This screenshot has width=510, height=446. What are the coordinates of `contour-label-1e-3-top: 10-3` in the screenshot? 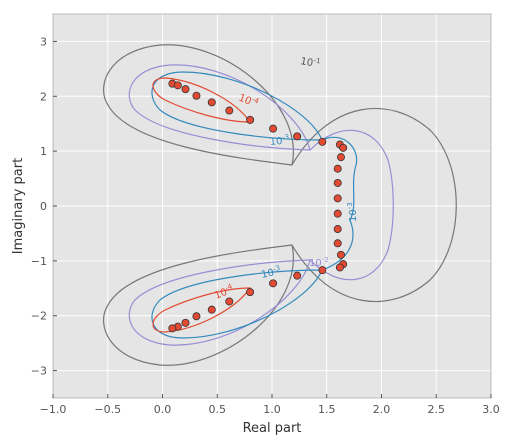 It's located at (279, 140).